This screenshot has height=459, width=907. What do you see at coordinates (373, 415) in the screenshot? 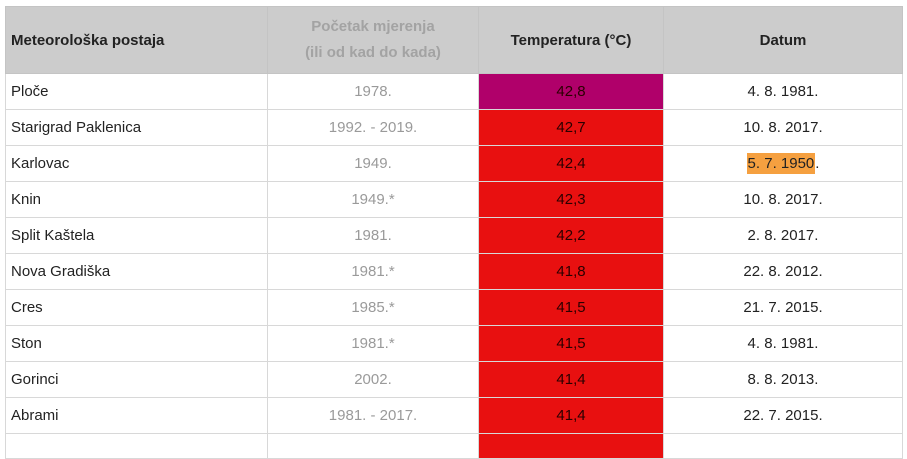
I see `cell-start: 1981. - 2017.` at bounding box center [373, 415].